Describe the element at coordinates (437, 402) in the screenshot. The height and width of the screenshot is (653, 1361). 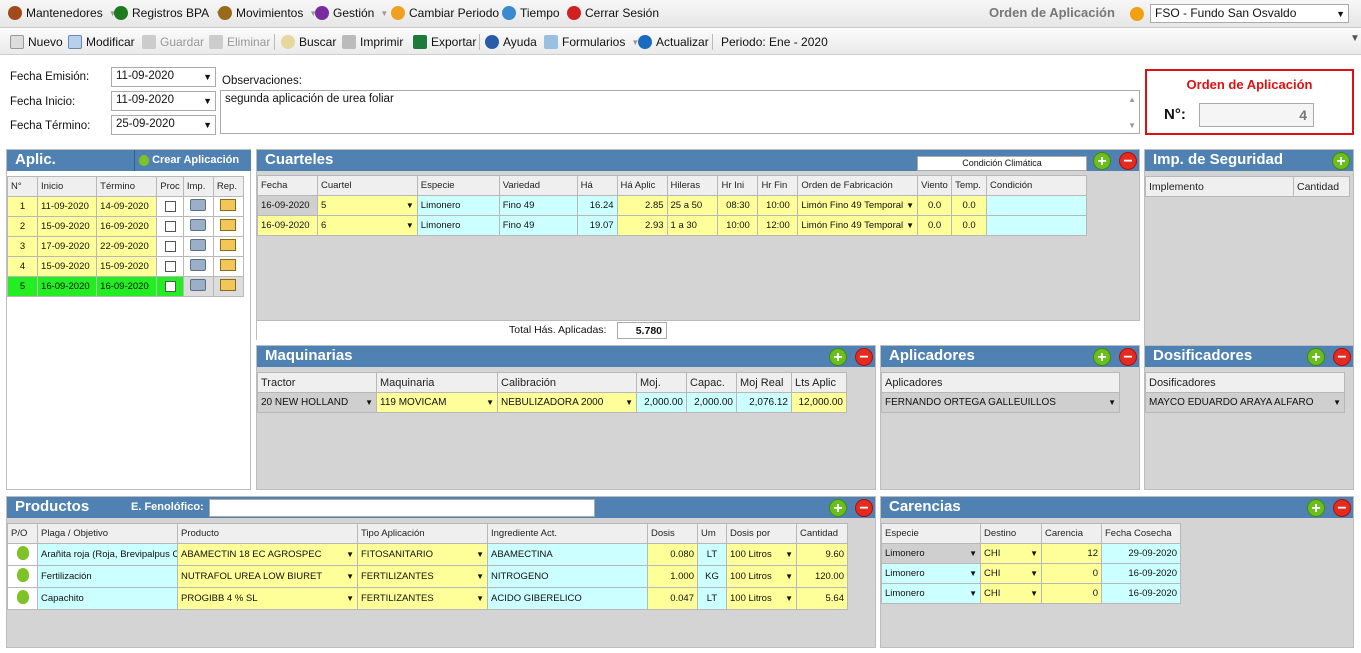
I see `maquinaria-select: 119 MOVICAM ▼` at that location.